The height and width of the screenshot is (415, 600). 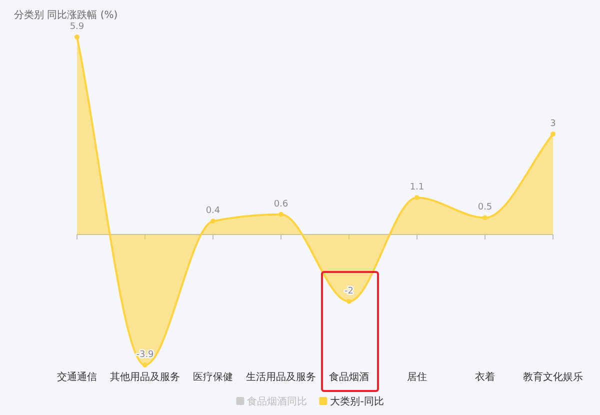 I want to click on x-tick-label: 医疗保健, so click(x=213, y=377).